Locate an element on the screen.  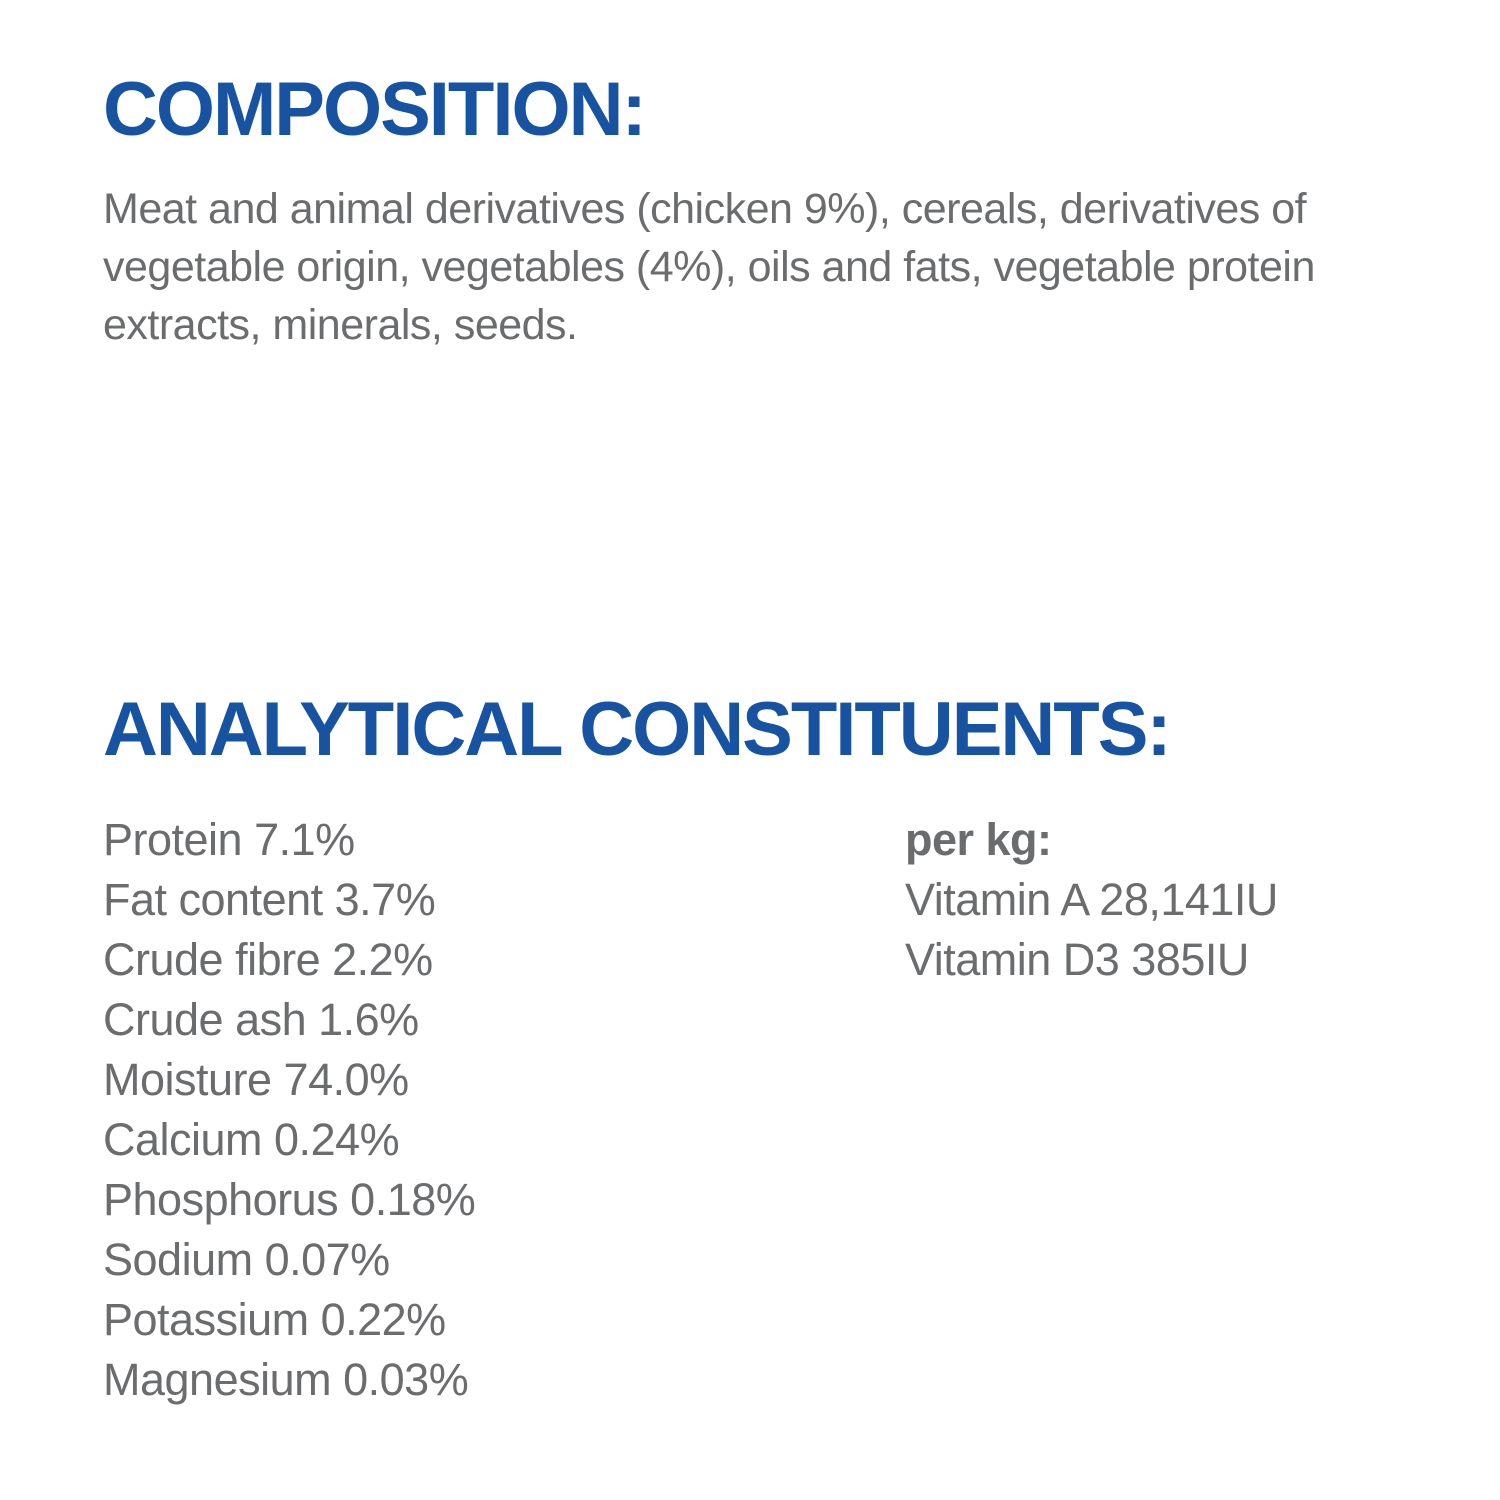
nutrient-item: Crude ash 1.6% is located at coordinates (261, 1019).